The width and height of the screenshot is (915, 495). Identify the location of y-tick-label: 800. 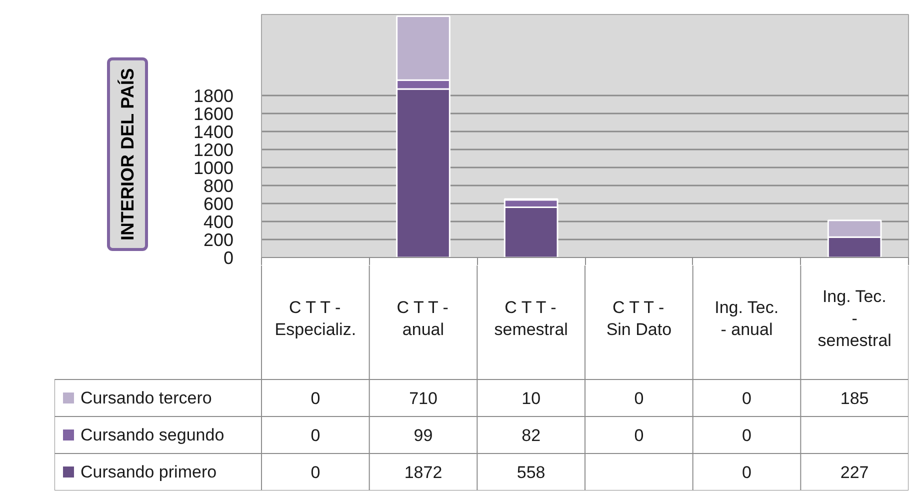
(218, 186).